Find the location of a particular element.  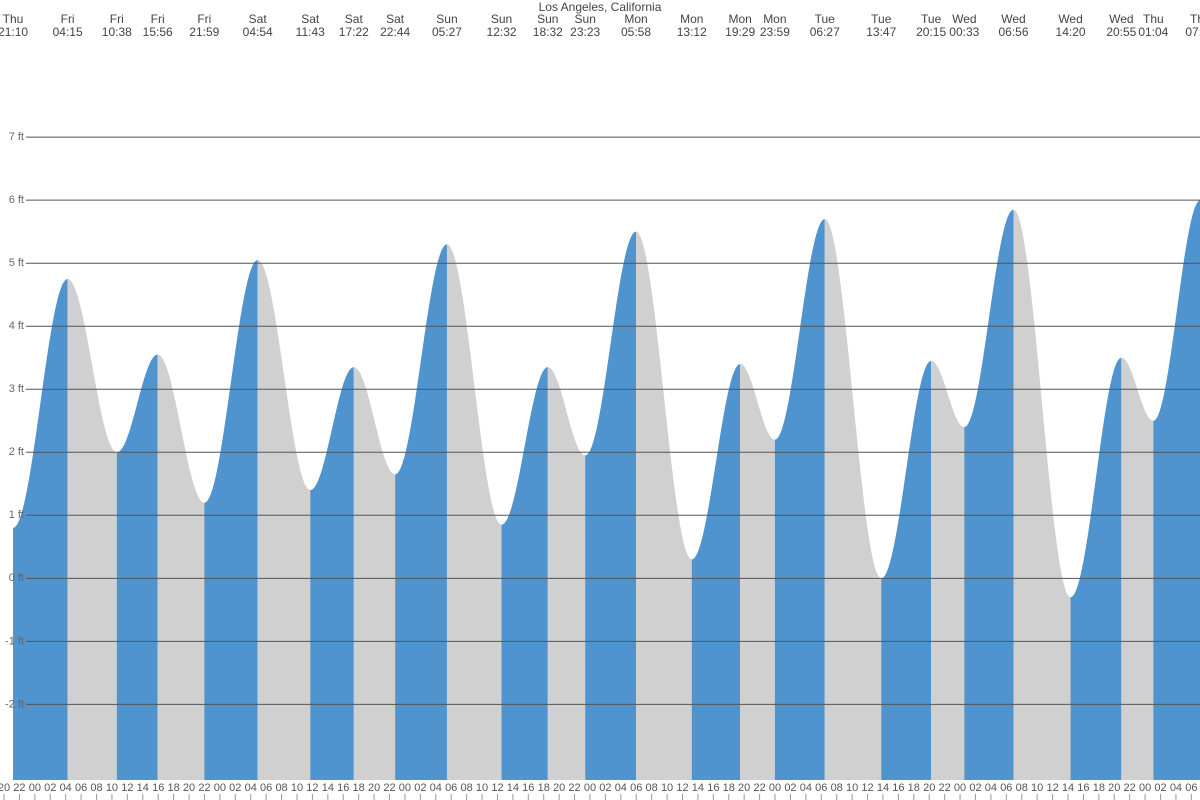

extreme-time-label: 00:33 is located at coordinates (964, 32).